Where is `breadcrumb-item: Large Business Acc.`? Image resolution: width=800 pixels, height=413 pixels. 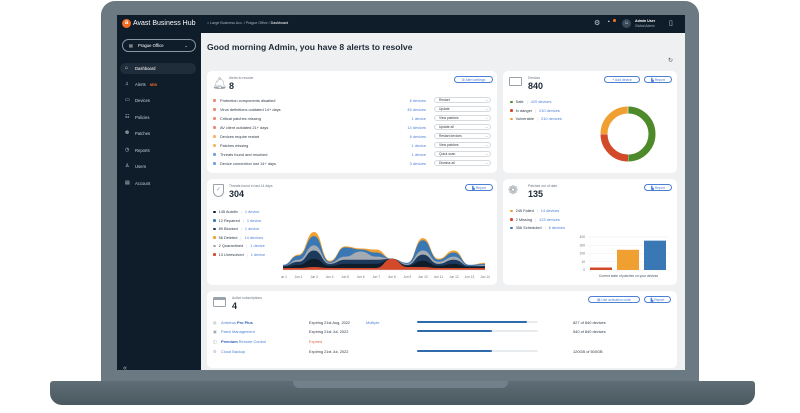
breadcrumb-item: Large Business Acc. is located at coordinates (226, 23).